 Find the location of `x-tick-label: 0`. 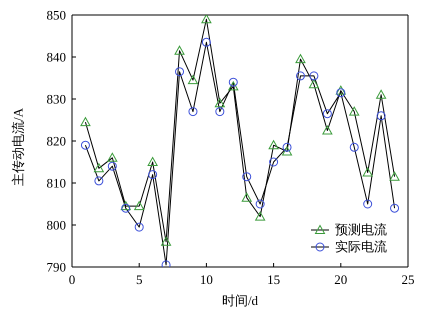

x-tick-label: 0 is located at coordinates (72, 280).